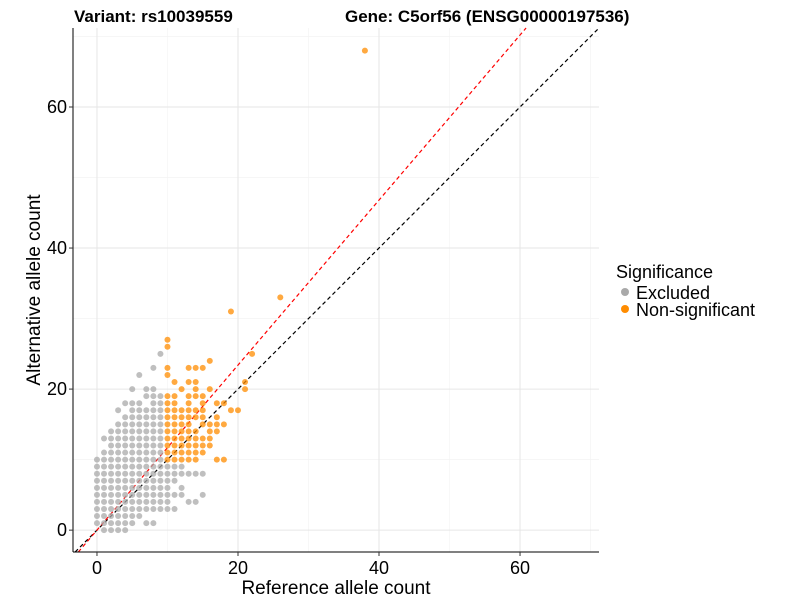  Describe the element at coordinates (336, 588) in the screenshot. I see `x-axis-label: Reference allele count` at that location.